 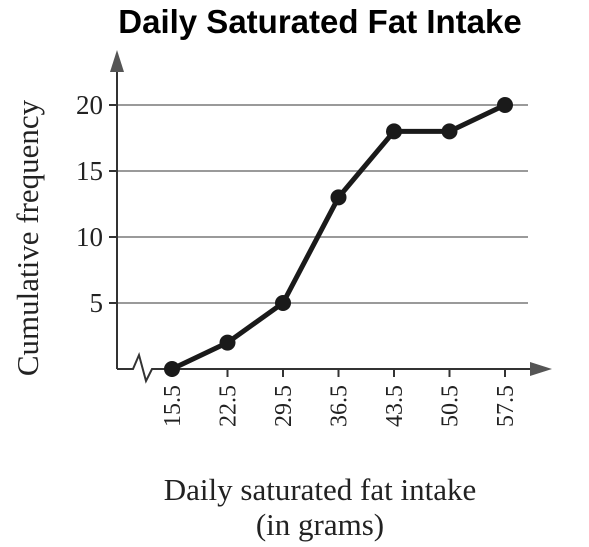 I want to click on x-axis-arrow, so click(x=541, y=369).